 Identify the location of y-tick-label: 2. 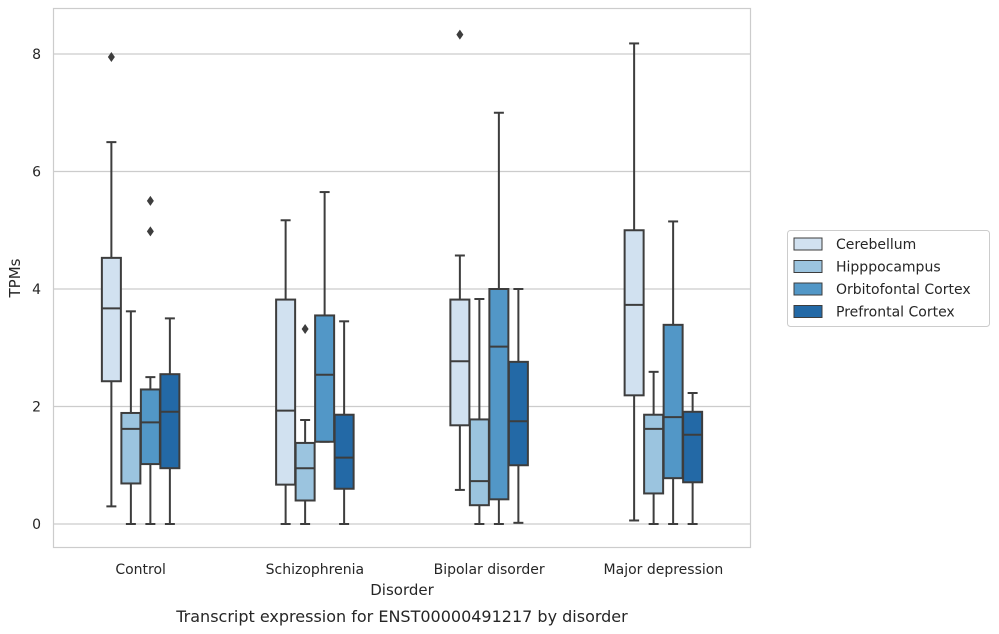
(36, 408).